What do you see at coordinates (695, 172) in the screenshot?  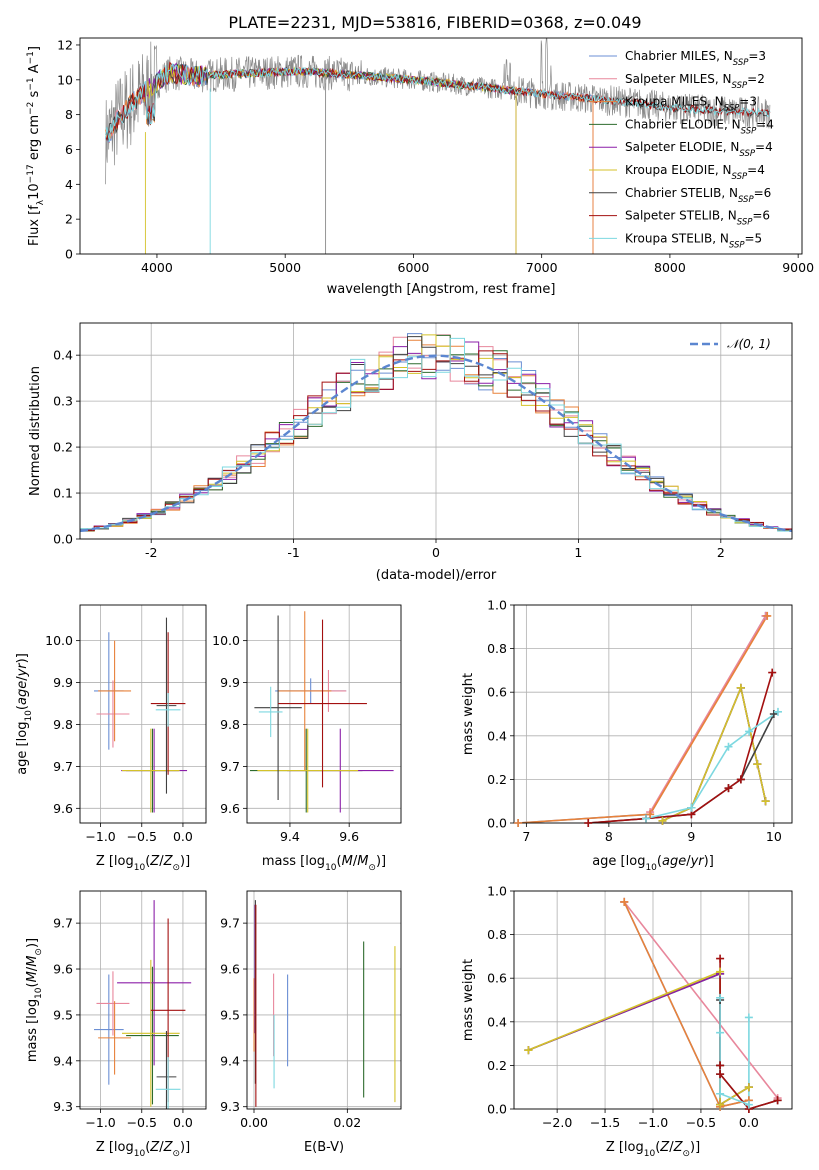 I see `legend-entry: Kroupa ELODIE, NSSP=4` at bounding box center [695, 172].